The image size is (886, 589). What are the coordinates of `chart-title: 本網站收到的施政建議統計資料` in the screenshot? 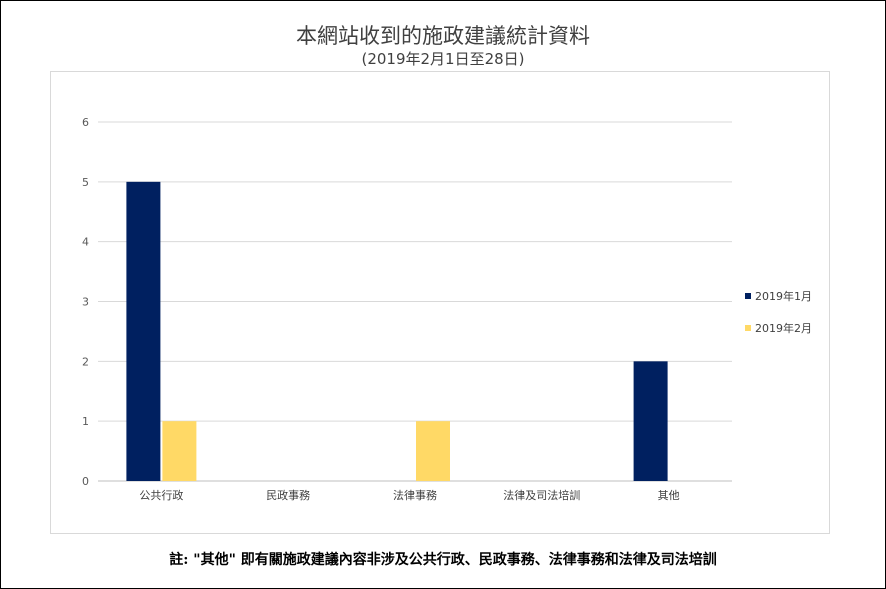 It's located at (443, 36).